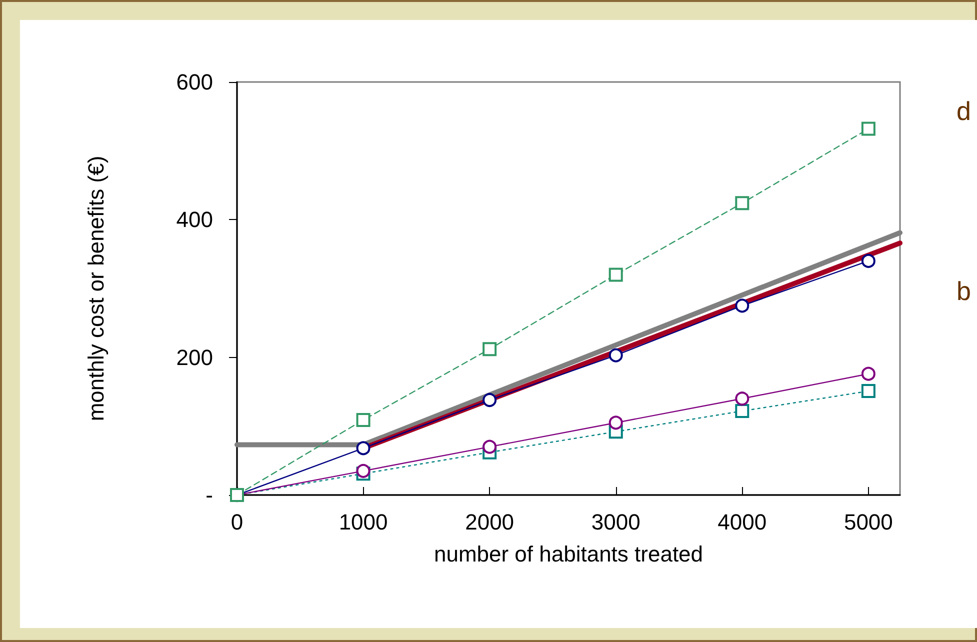  What do you see at coordinates (363, 522) in the screenshot?
I see `x-tick-label: 1000` at bounding box center [363, 522].